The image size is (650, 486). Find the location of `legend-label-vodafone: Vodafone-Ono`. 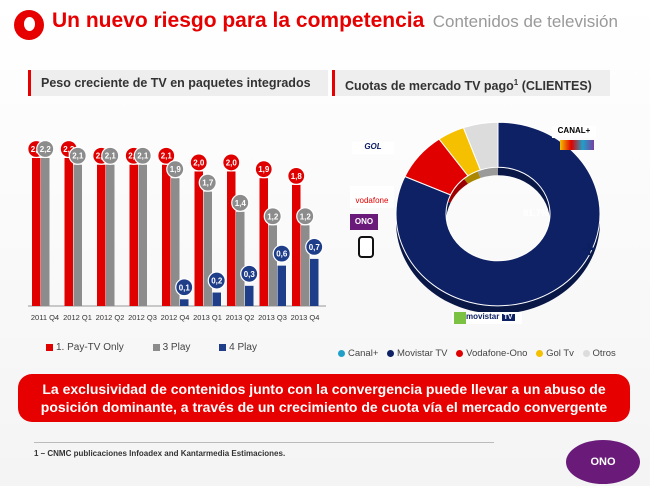

legend-label-vodafone: Vodafone-Ono is located at coordinates (497, 353).